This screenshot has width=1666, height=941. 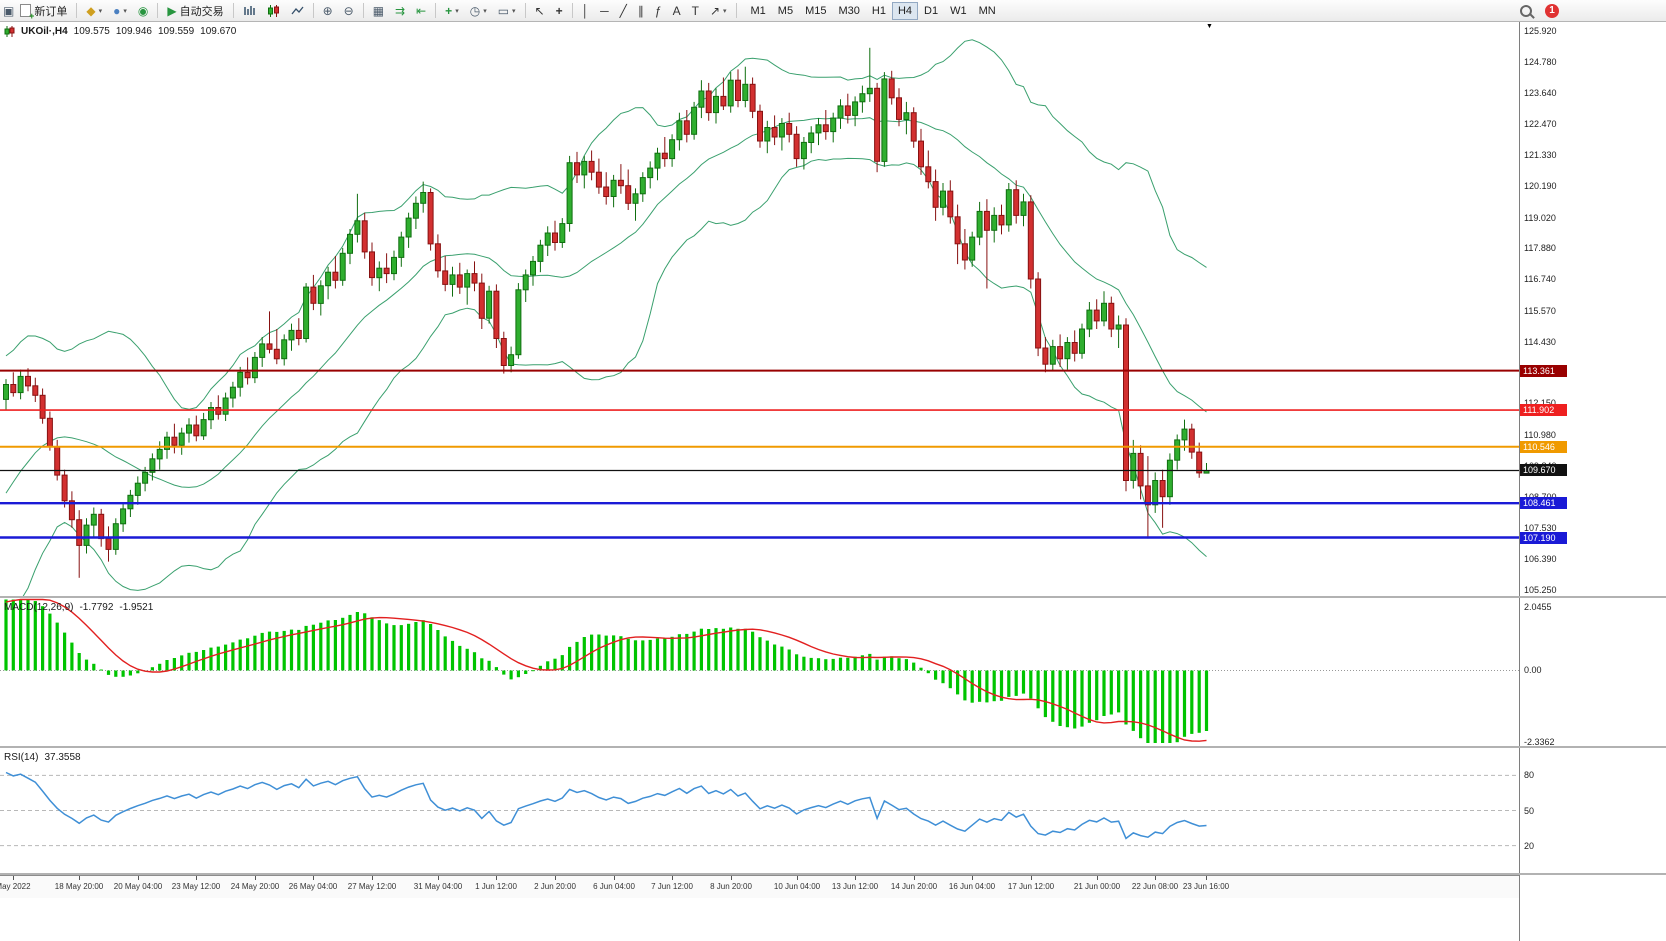 I want to click on time-label: 18 May 20:00, so click(x=79, y=886).